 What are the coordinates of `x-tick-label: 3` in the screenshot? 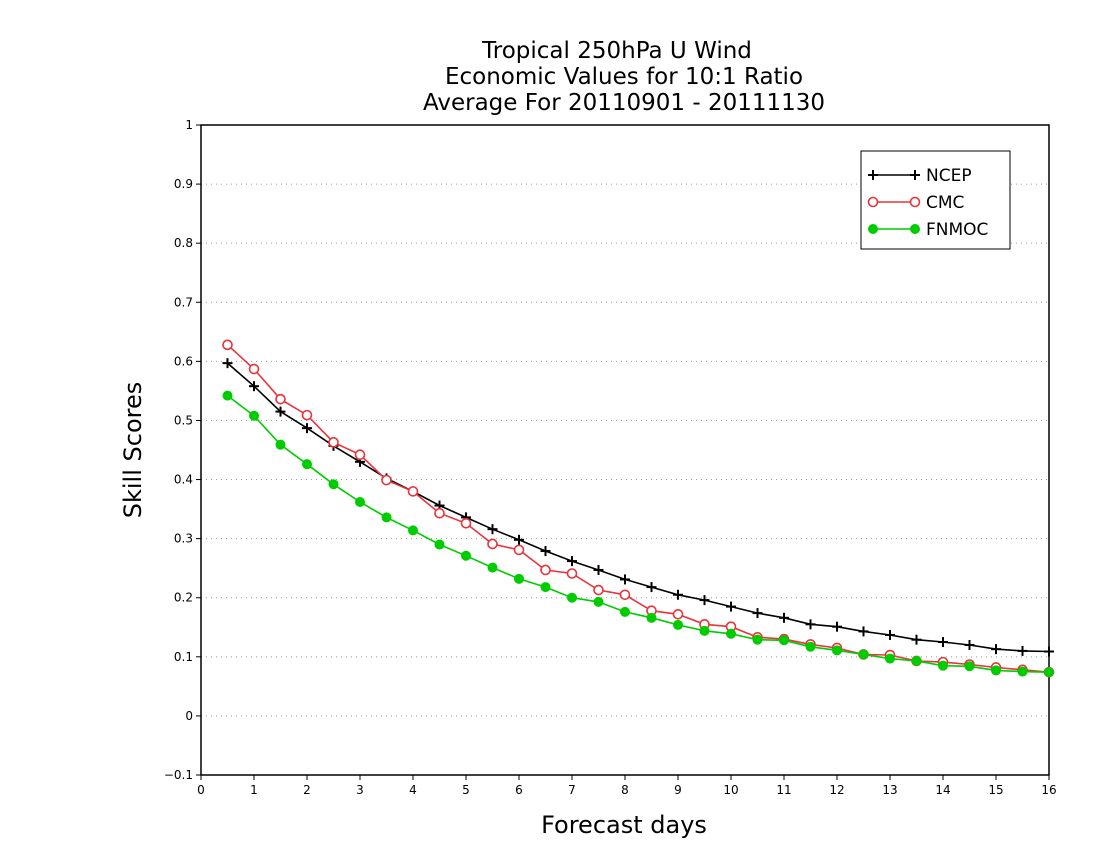 It's located at (360, 790).